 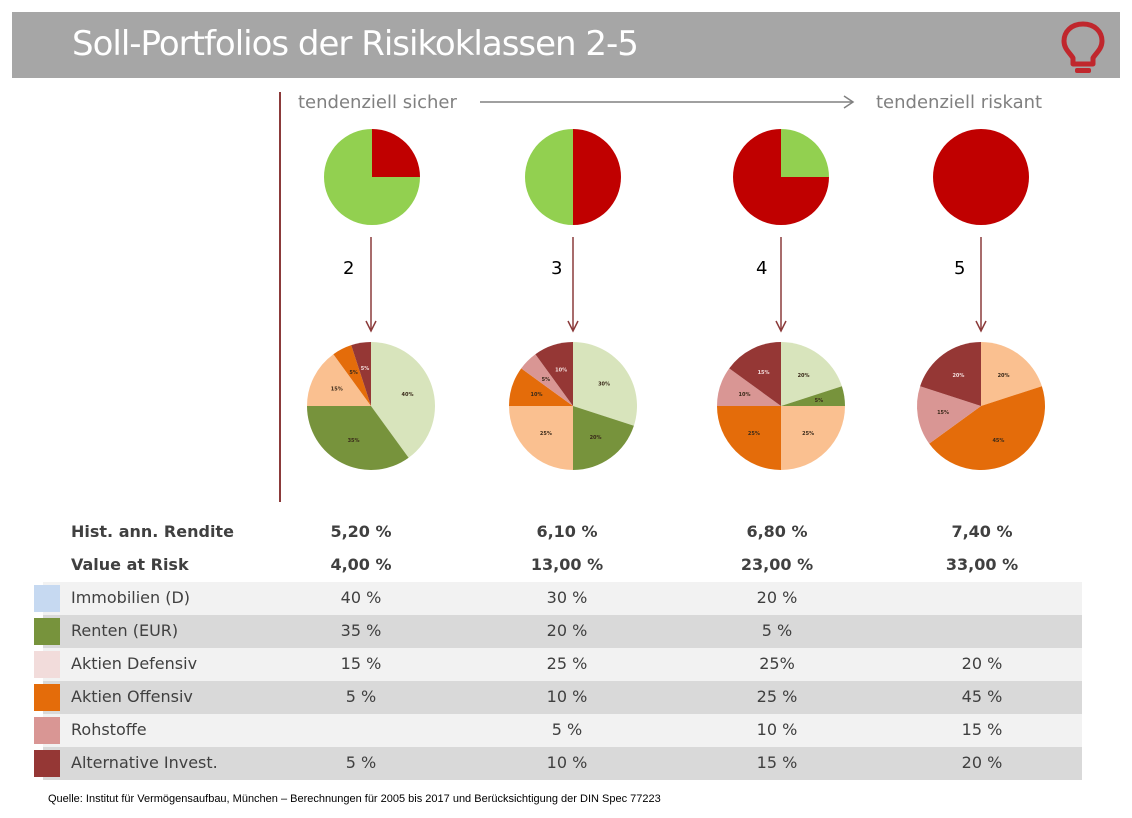 I want to click on rendite-value: 7,40 %, so click(x=982, y=531).